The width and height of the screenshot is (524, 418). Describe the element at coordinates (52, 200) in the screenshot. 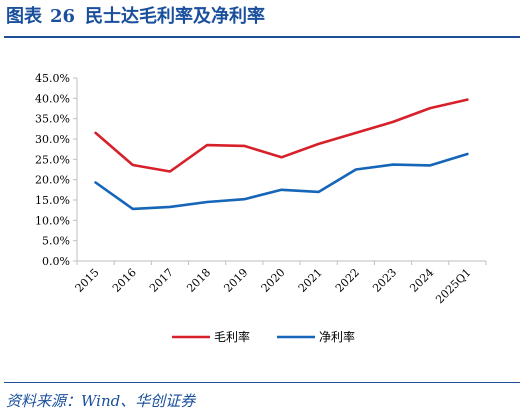

I see `y-tick-label: 15.0%` at that location.